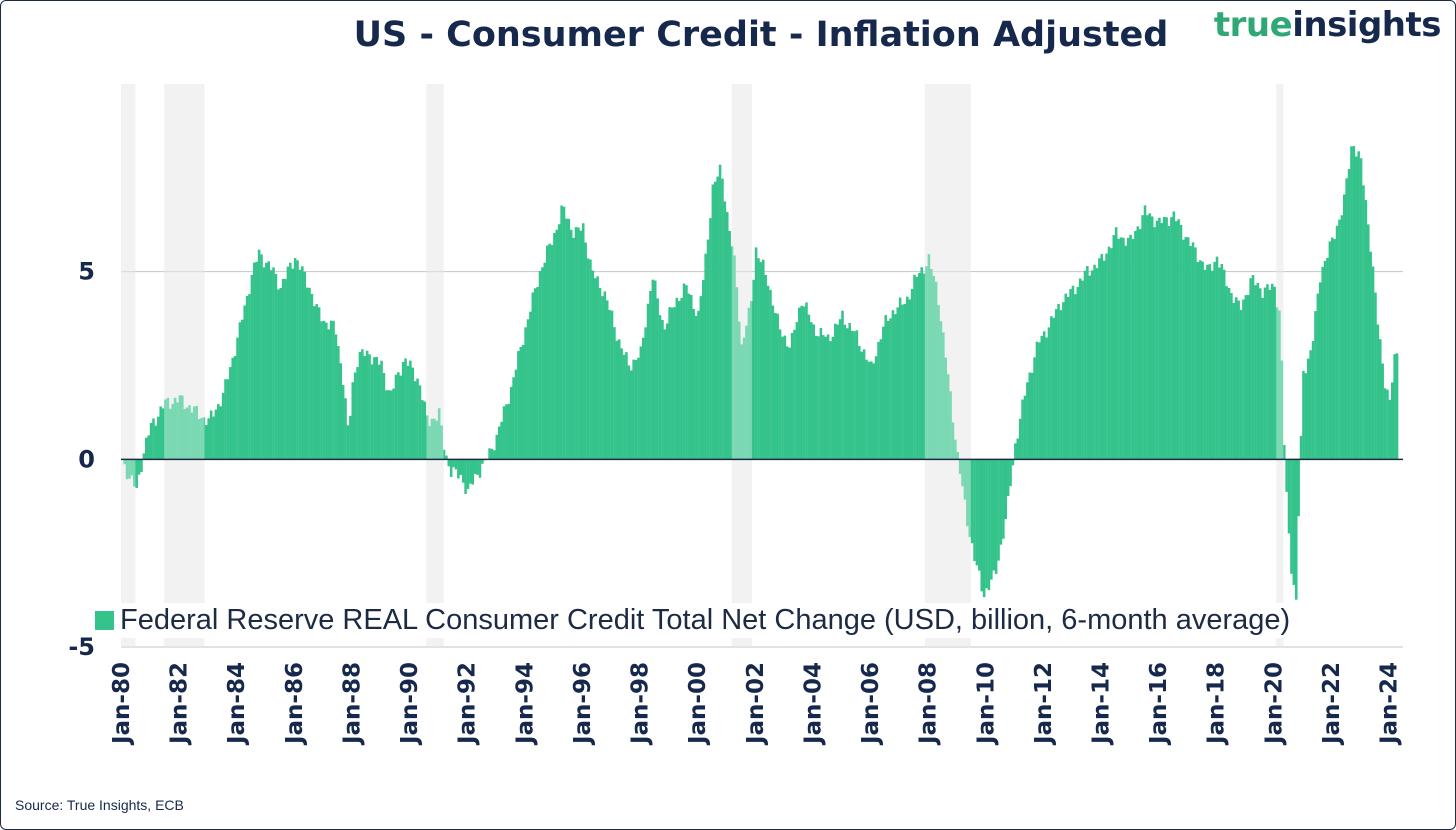 Image resolution: width=1456 pixels, height=830 pixels. What do you see at coordinates (86, 272) in the screenshot?
I see `y-tick-label: 5` at bounding box center [86, 272].